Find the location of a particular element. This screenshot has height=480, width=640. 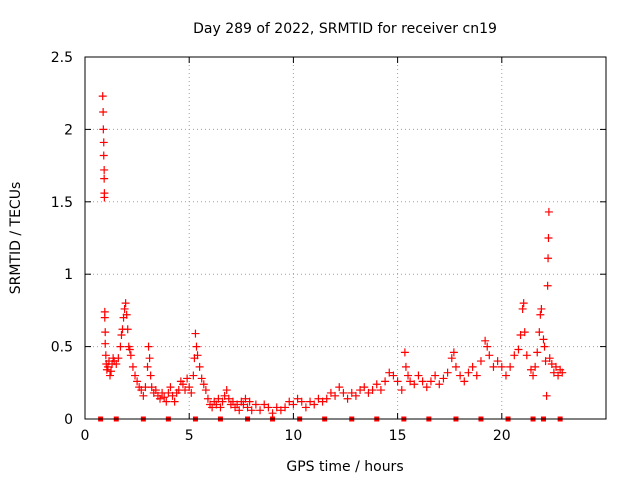

y-tick-label: 2.5 is located at coordinates (62, 58).